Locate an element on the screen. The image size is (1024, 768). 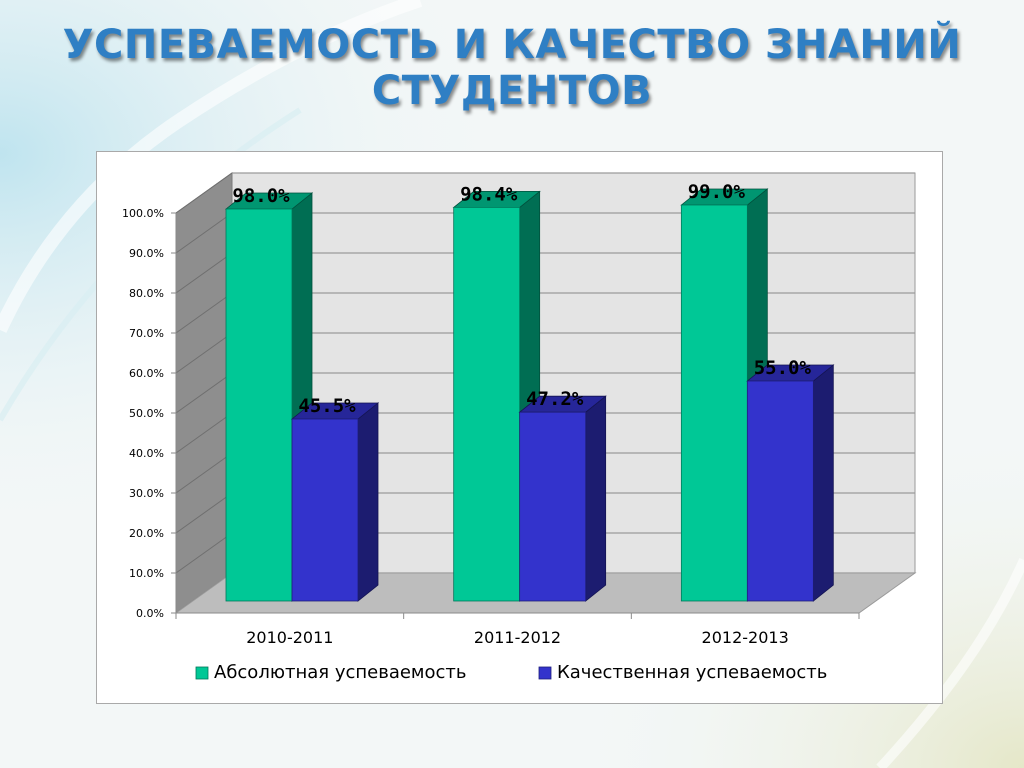
legend-label: Абсолютная успеваемость is located at coordinates (340, 672).